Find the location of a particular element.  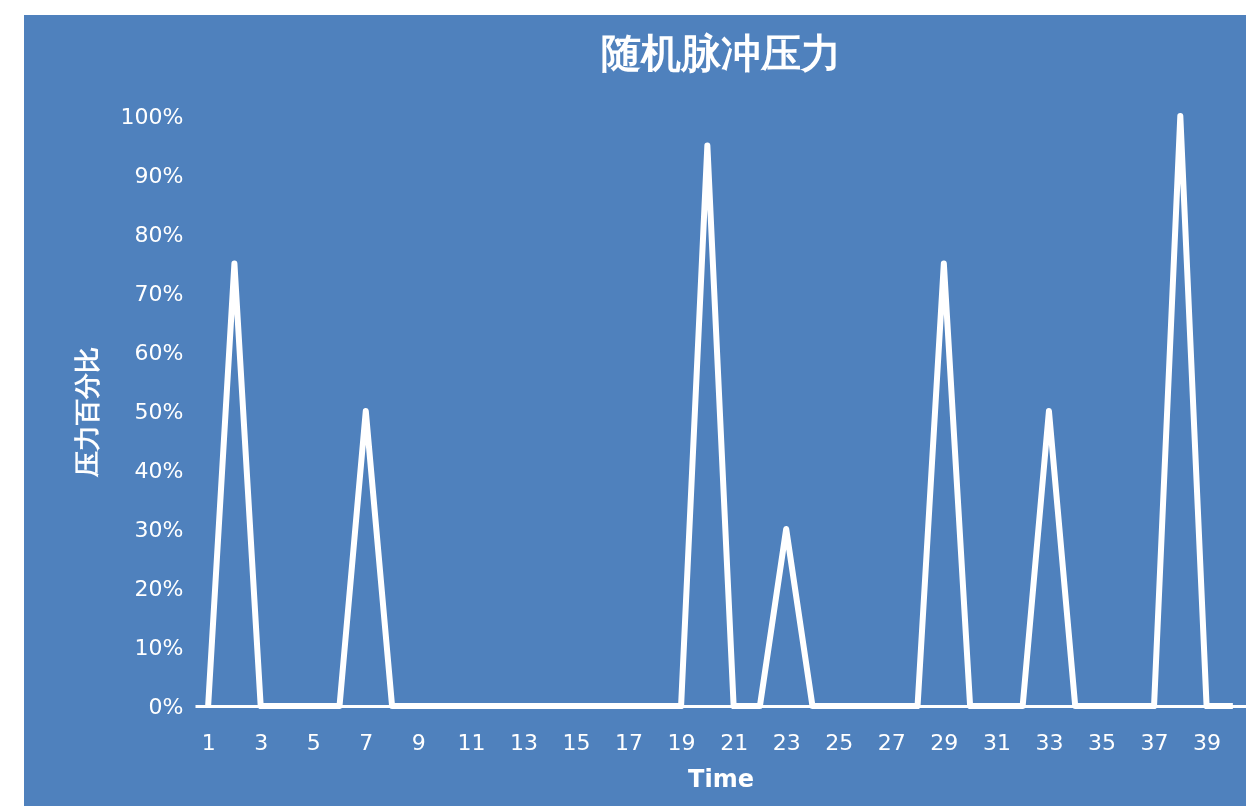

y-tick-label: 90% is located at coordinates (159, 175).